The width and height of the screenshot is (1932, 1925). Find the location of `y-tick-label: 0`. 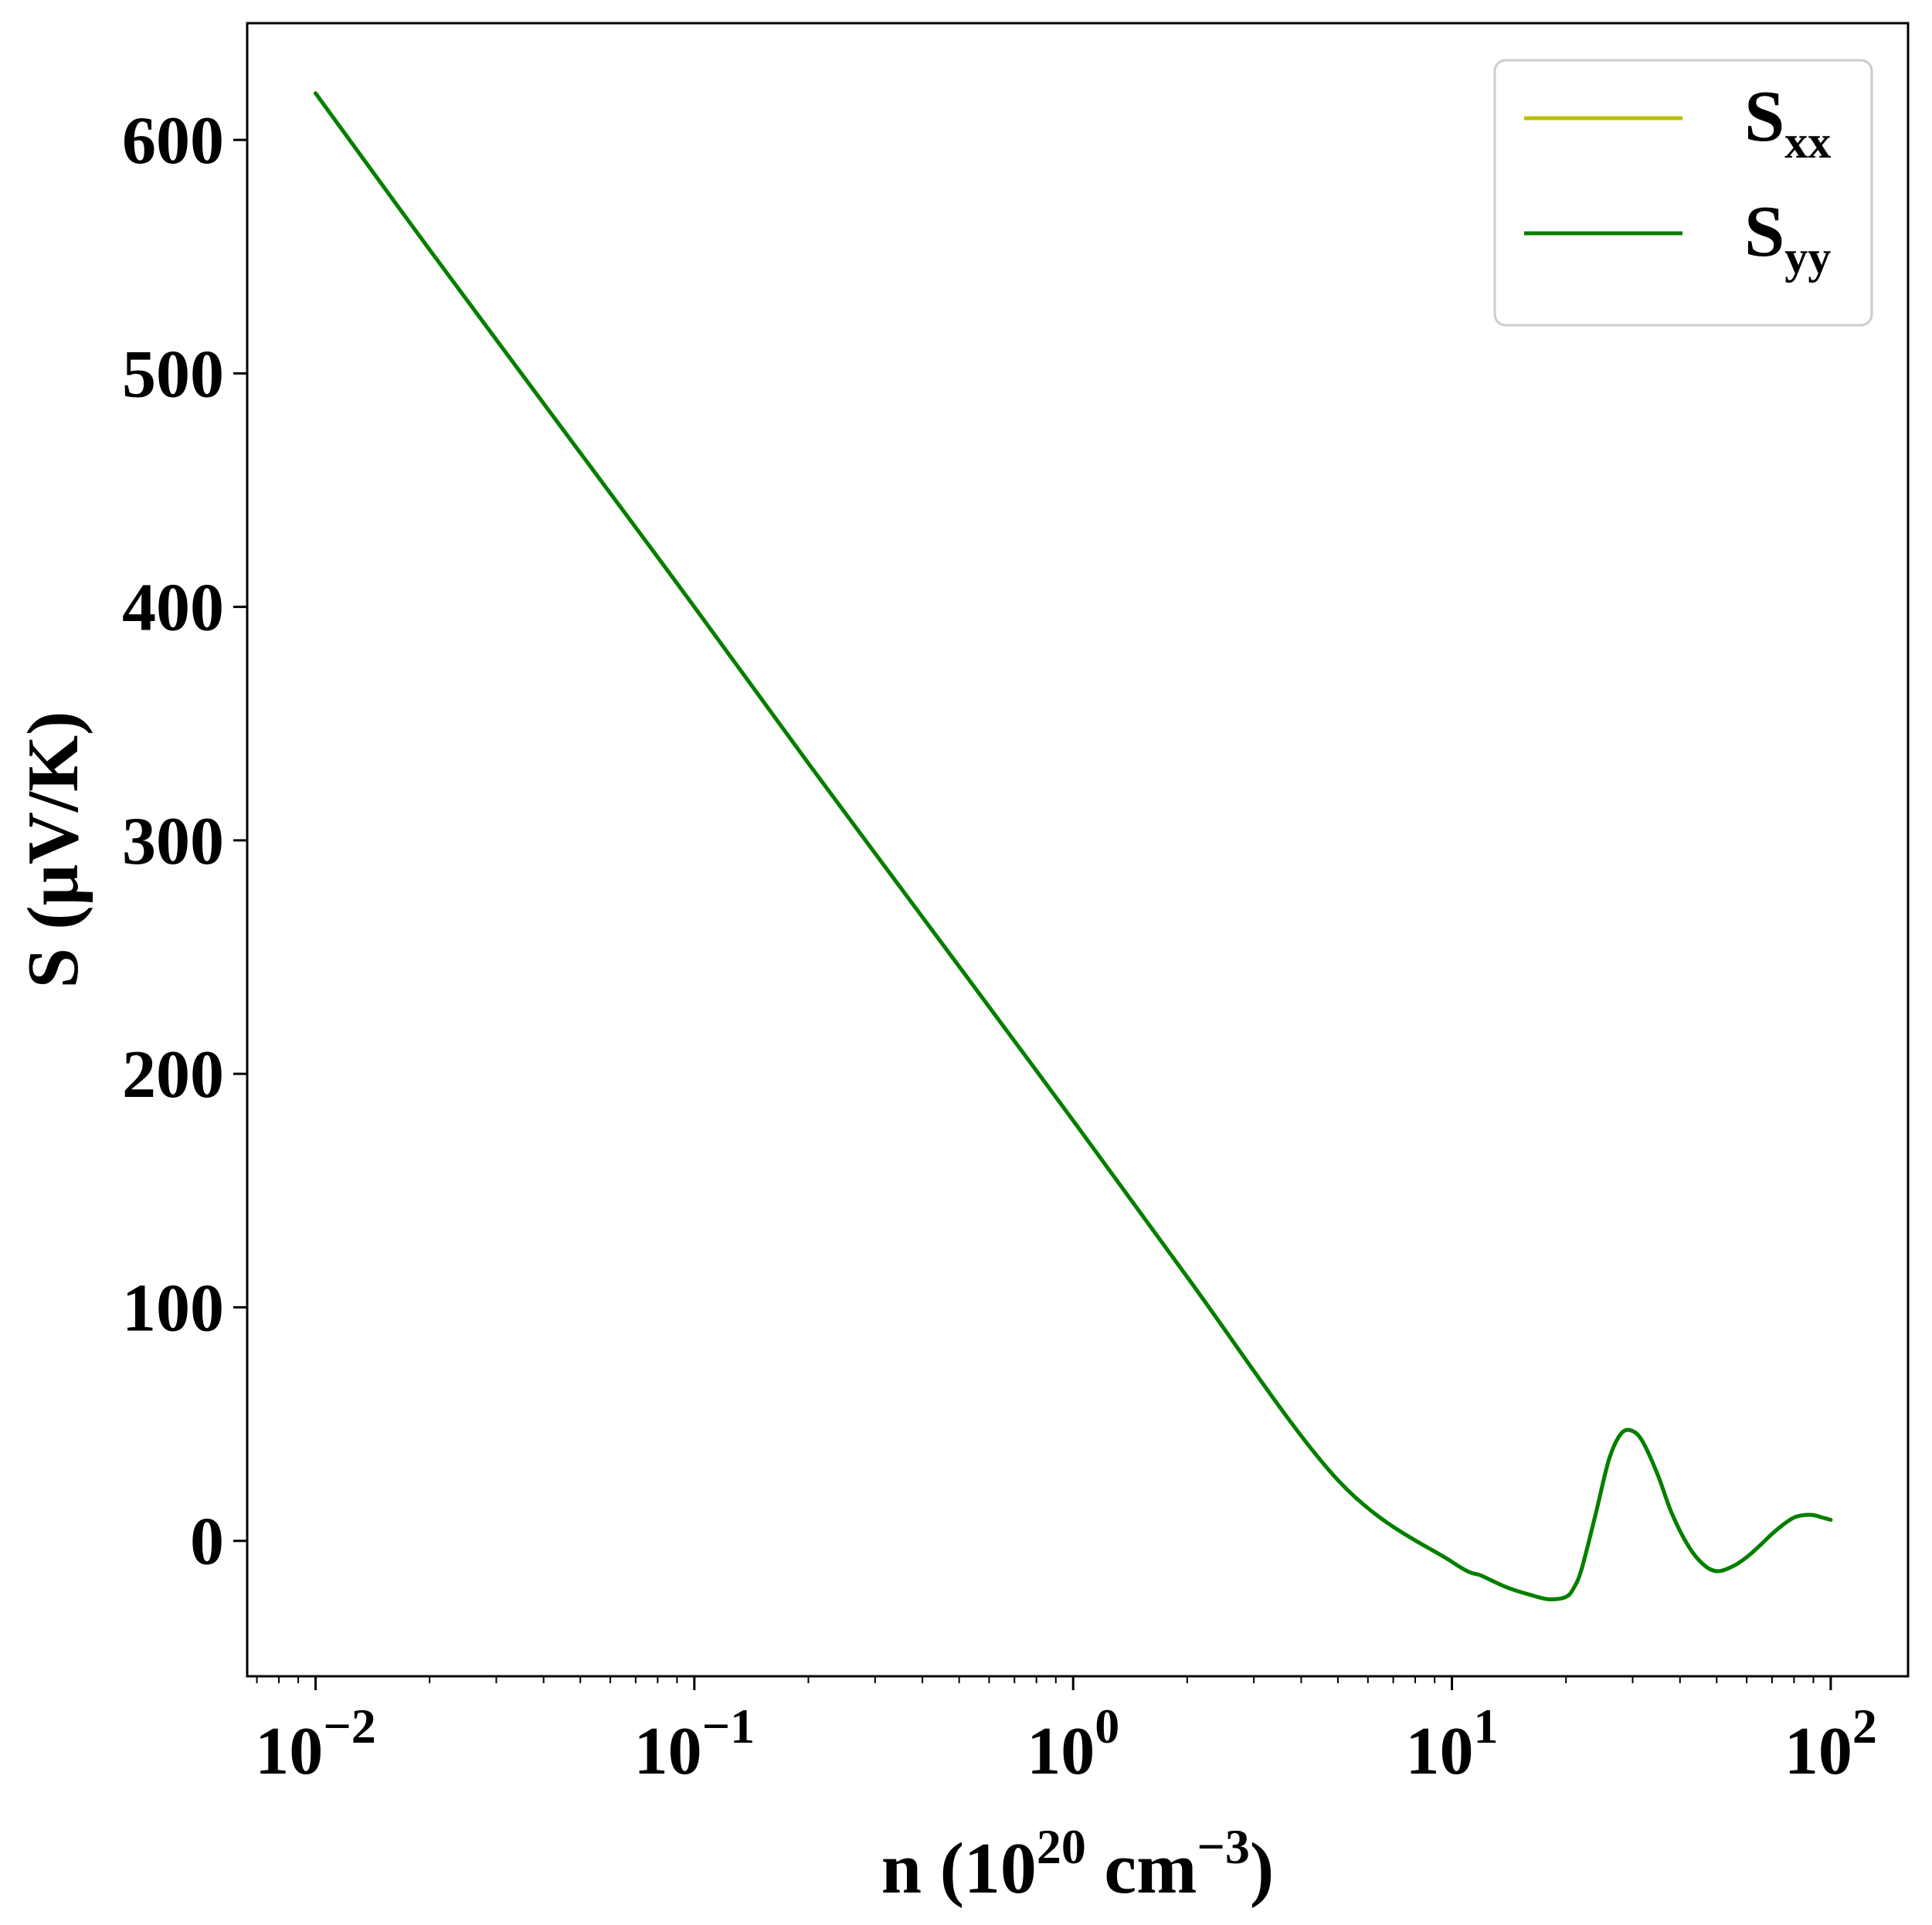

y-tick-label: 0 is located at coordinates (207, 1542).